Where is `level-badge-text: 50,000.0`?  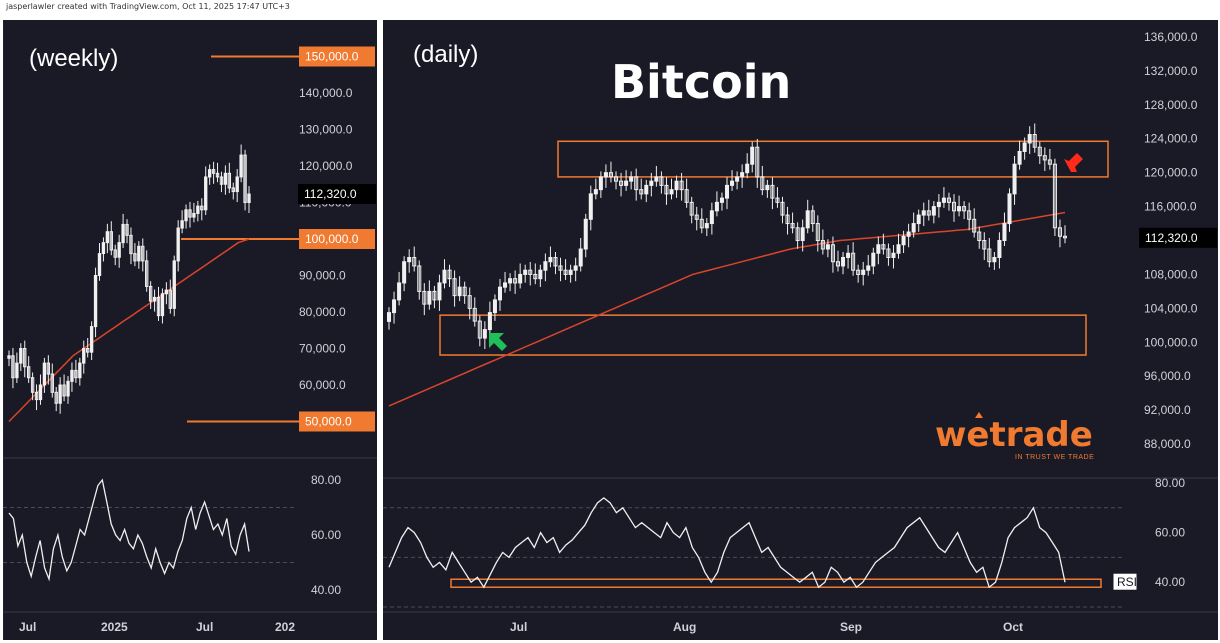 level-badge-text: 50,000.0 is located at coordinates (328, 422).